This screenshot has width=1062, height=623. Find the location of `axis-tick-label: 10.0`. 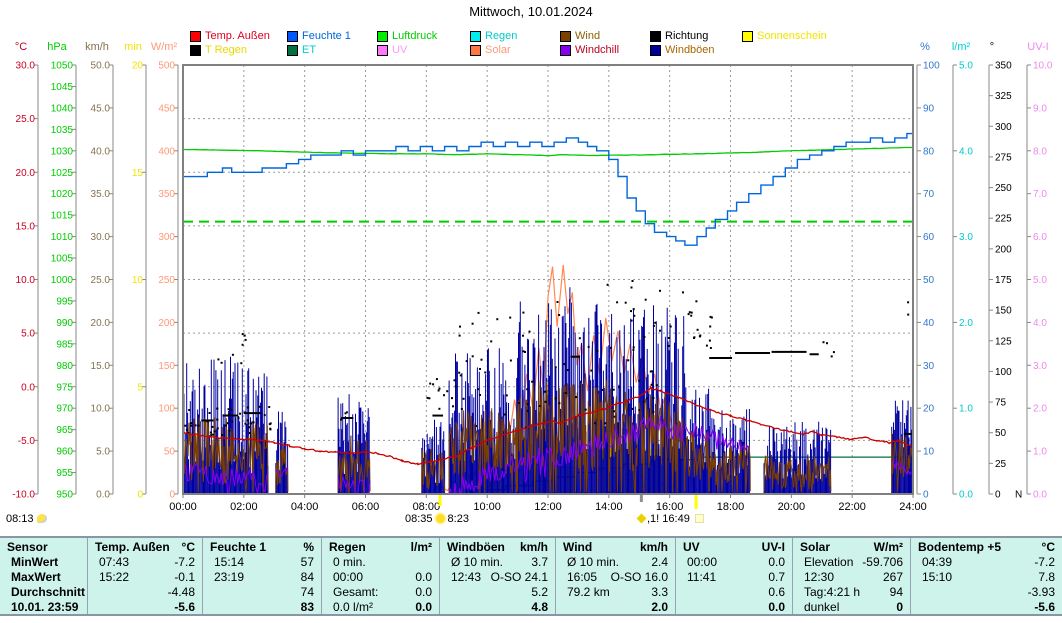

axis-tick-label: 10.0 is located at coordinates (1043, 66).